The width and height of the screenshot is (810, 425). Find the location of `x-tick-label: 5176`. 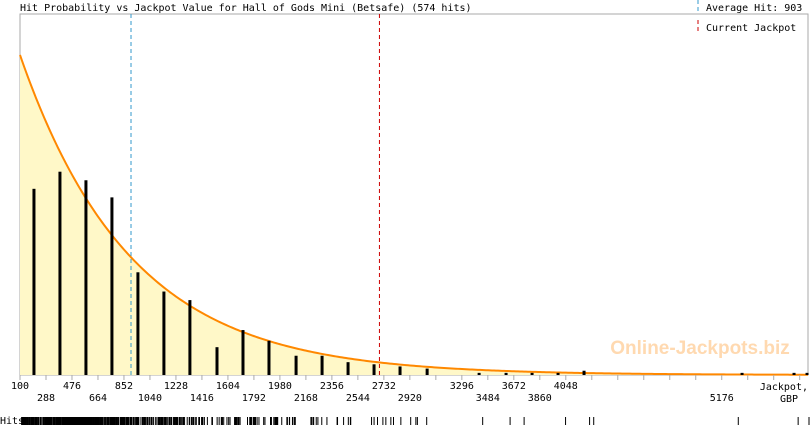

x-tick-label: 5176 is located at coordinates (722, 398).